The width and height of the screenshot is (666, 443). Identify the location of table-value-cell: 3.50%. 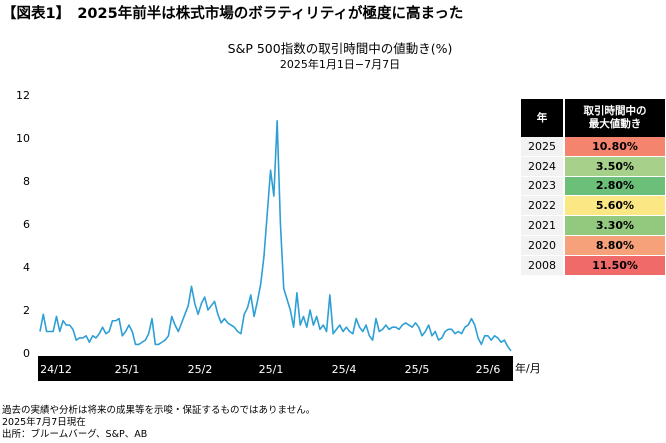
(614, 166).